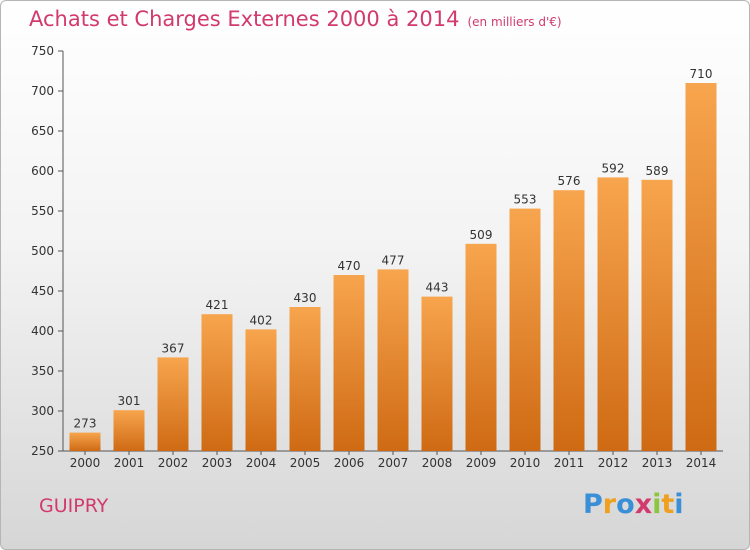 Image resolution: width=750 pixels, height=550 pixels. Describe the element at coordinates (173, 348) in the screenshot. I see `bar-value-label: 367` at that location.